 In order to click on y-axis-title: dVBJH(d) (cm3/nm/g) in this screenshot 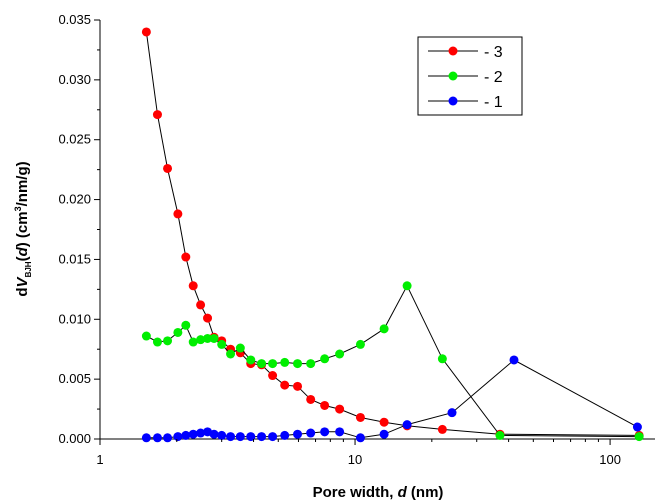, I will do `click(23, 228)`.